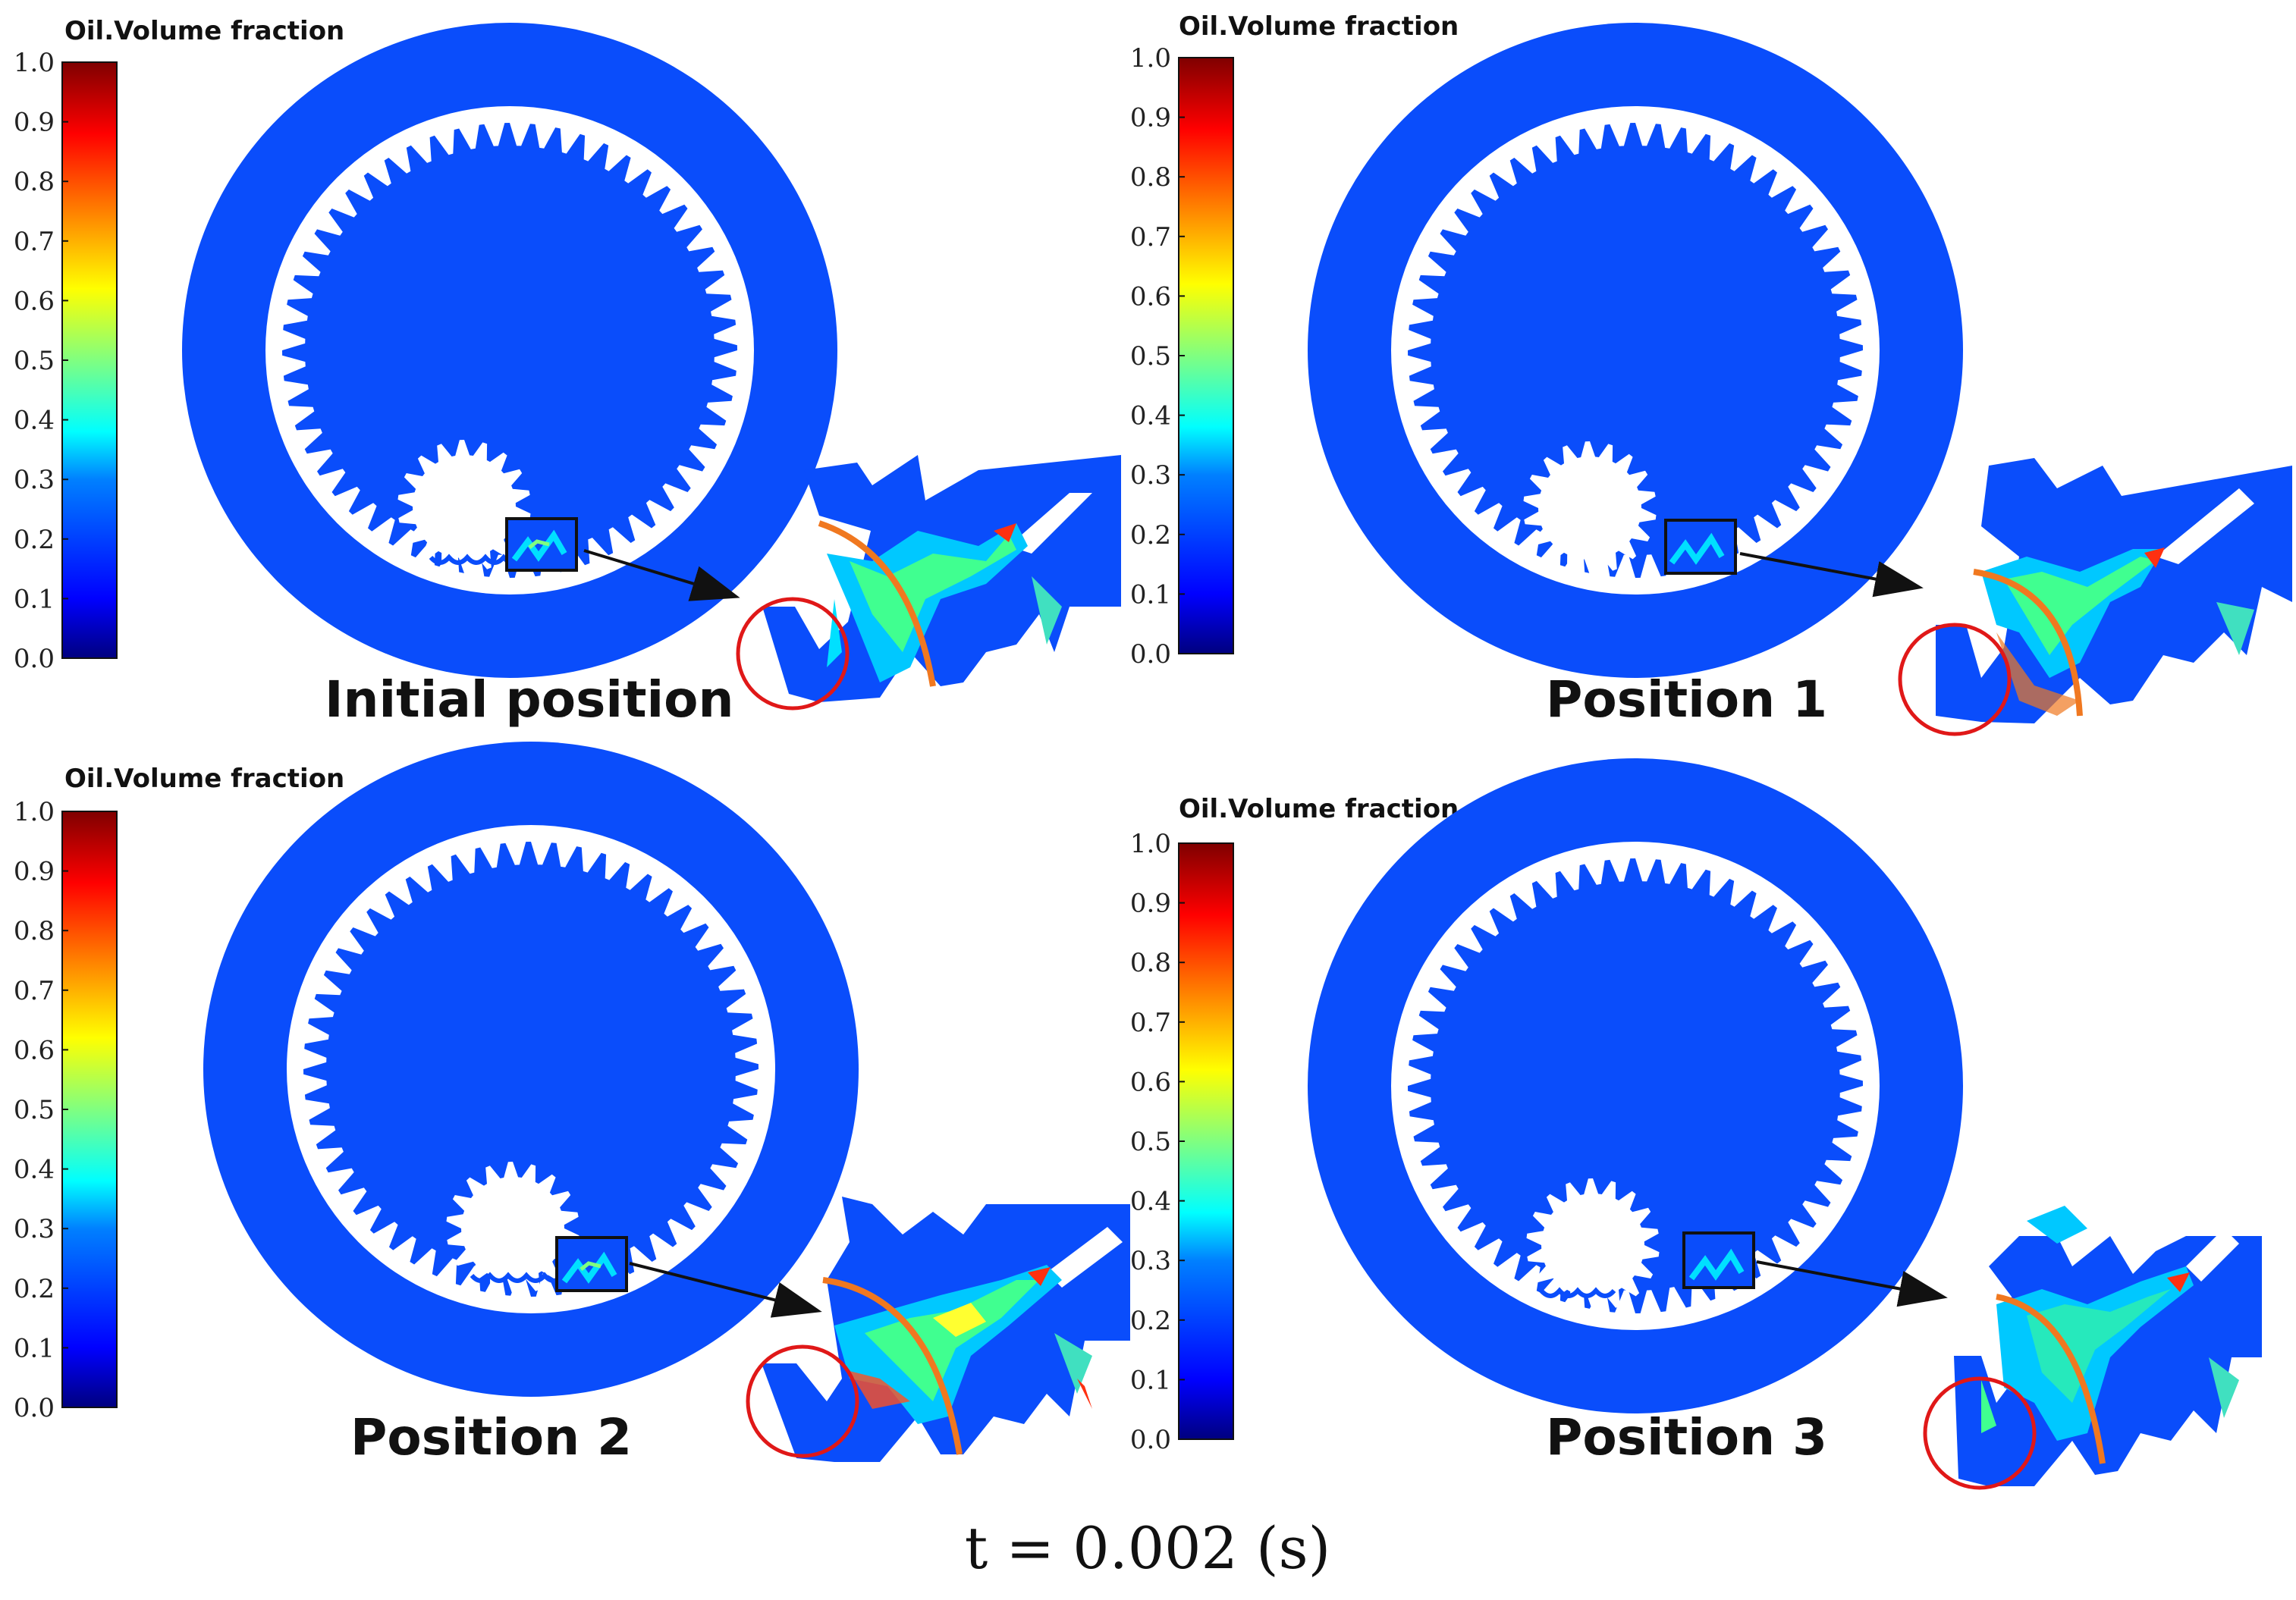 The height and width of the screenshot is (1600, 2296). I want to click on panel-label: Position 1, so click(1686, 699).